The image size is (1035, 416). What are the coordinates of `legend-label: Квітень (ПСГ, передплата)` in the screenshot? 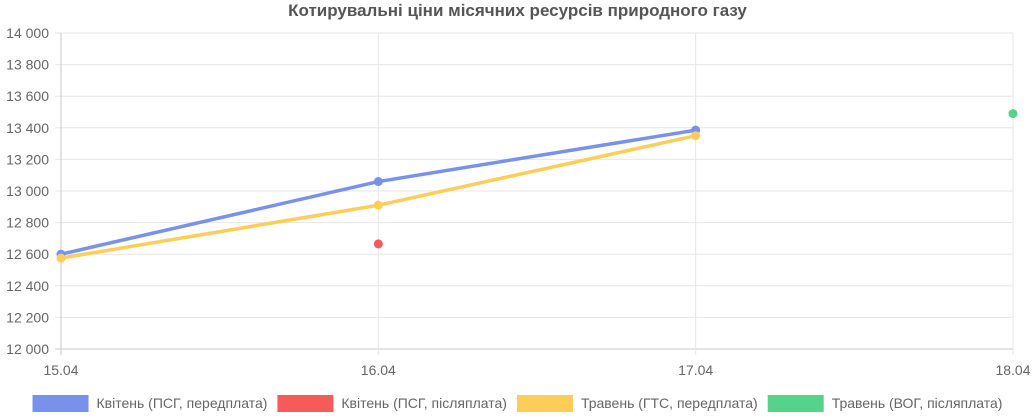 It's located at (182, 403).